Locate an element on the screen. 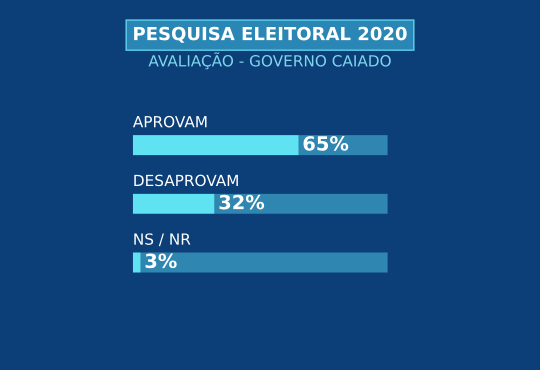  y-tick-label: DESAPROVAM is located at coordinates (186, 180).